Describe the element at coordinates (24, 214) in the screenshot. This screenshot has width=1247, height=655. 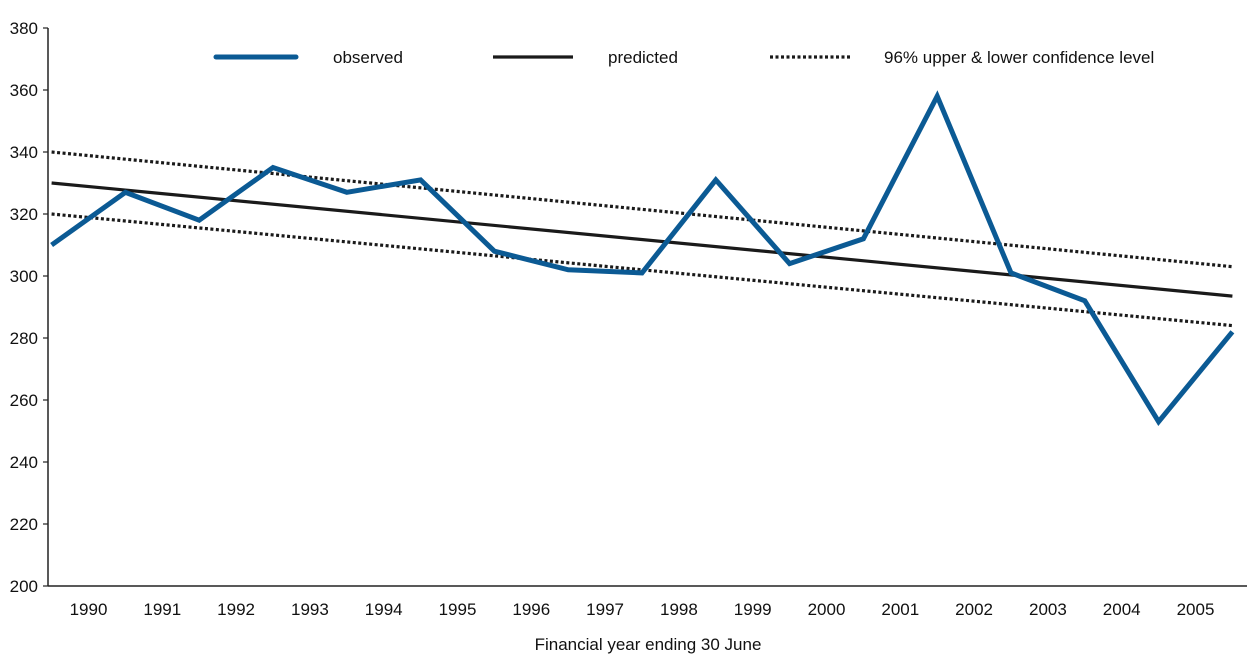
I see `y-tick-label: 320` at that location.